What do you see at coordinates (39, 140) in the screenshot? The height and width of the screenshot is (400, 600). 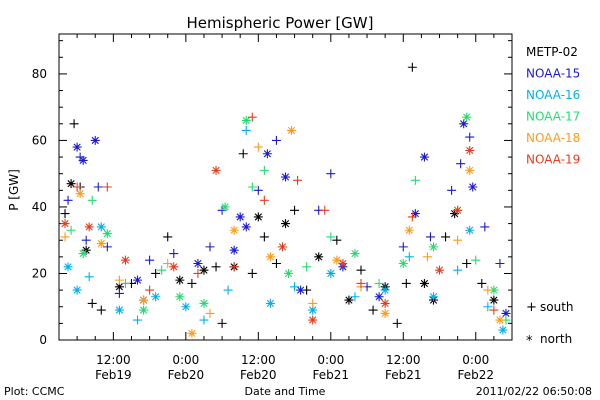 I see `y-tick-label: 60` at bounding box center [39, 140].